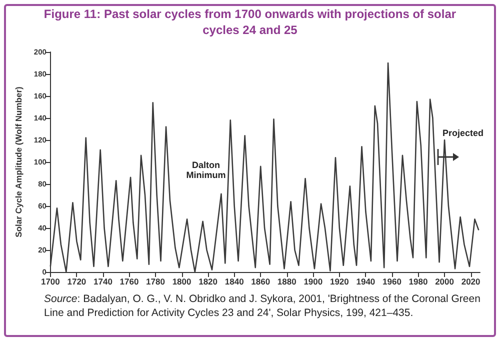 This screenshot has height=341, width=500. Describe the element at coordinates (313, 281) in the screenshot. I see `x-tick-label: 1900` at that location.